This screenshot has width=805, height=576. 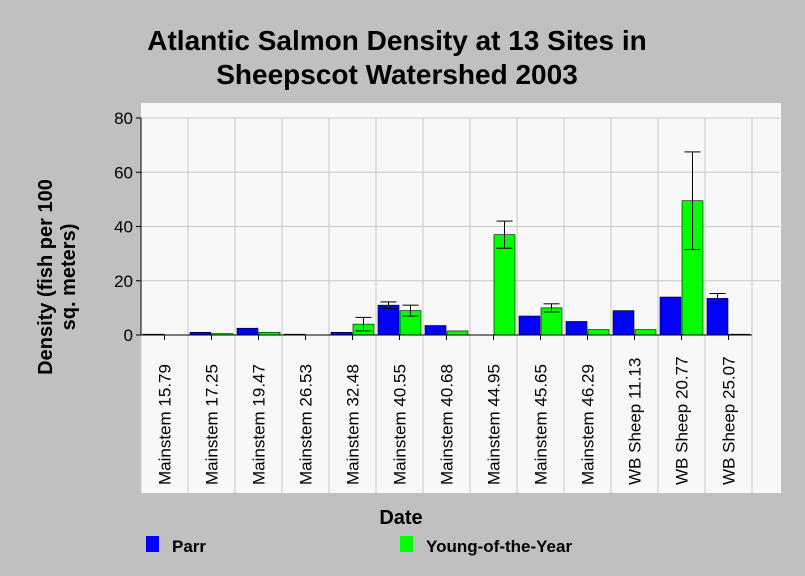 What do you see at coordinates (128, 335) in the screenshot?
I see `y-tick-label: 0` at bounding box center [128, 335].